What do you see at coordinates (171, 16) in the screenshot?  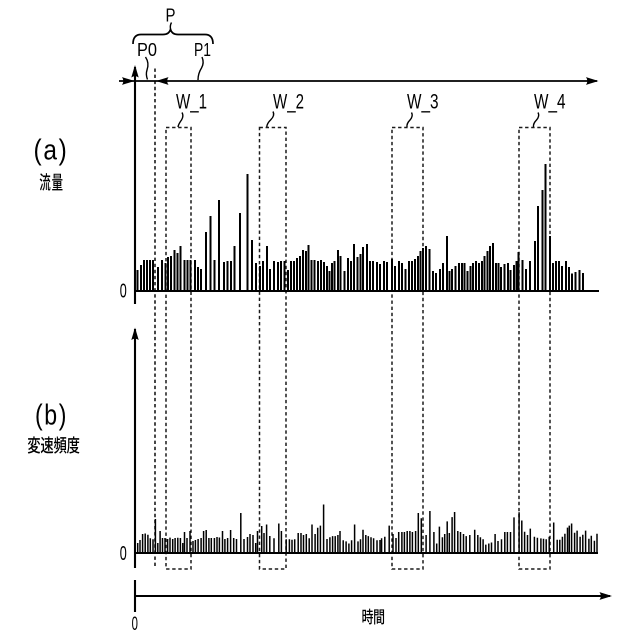 I see `svg-text: P` at bounding box center [171, 16].